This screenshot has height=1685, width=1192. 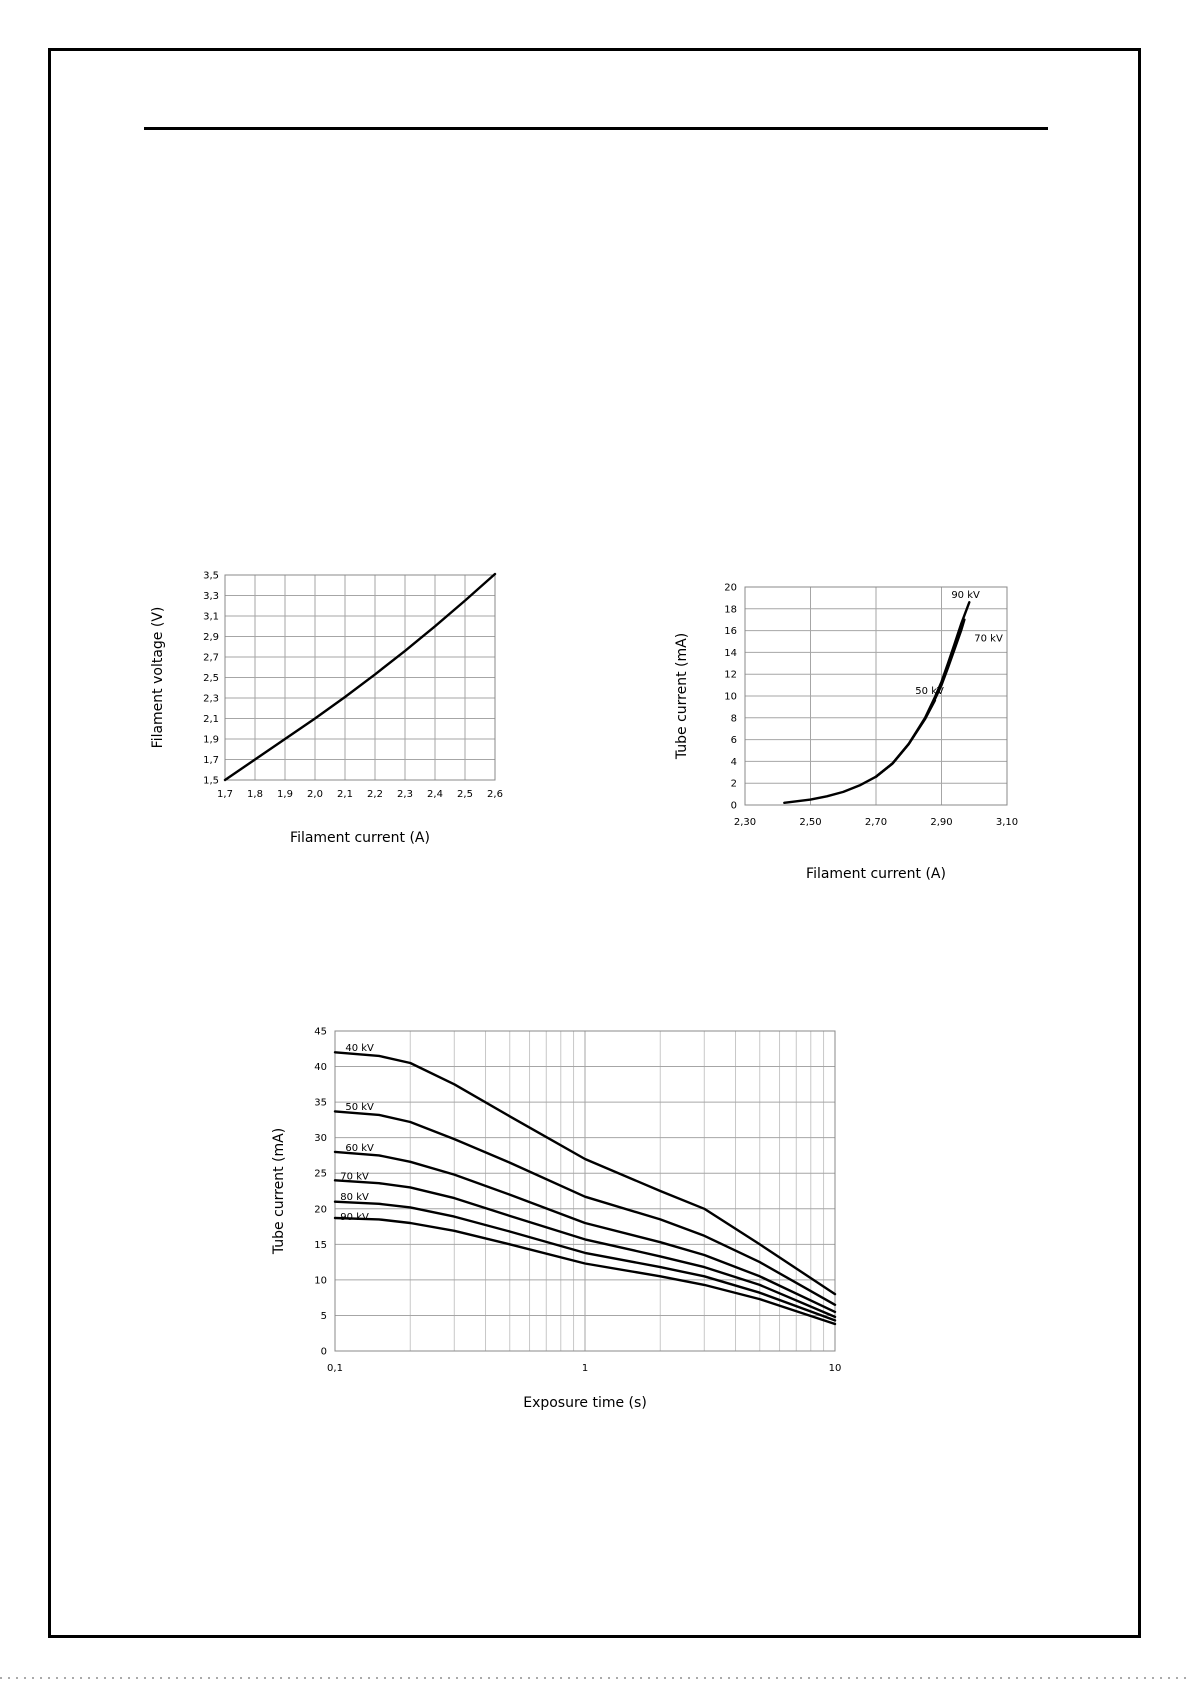 I want to click on header-rule, so click(x=596, y=128).